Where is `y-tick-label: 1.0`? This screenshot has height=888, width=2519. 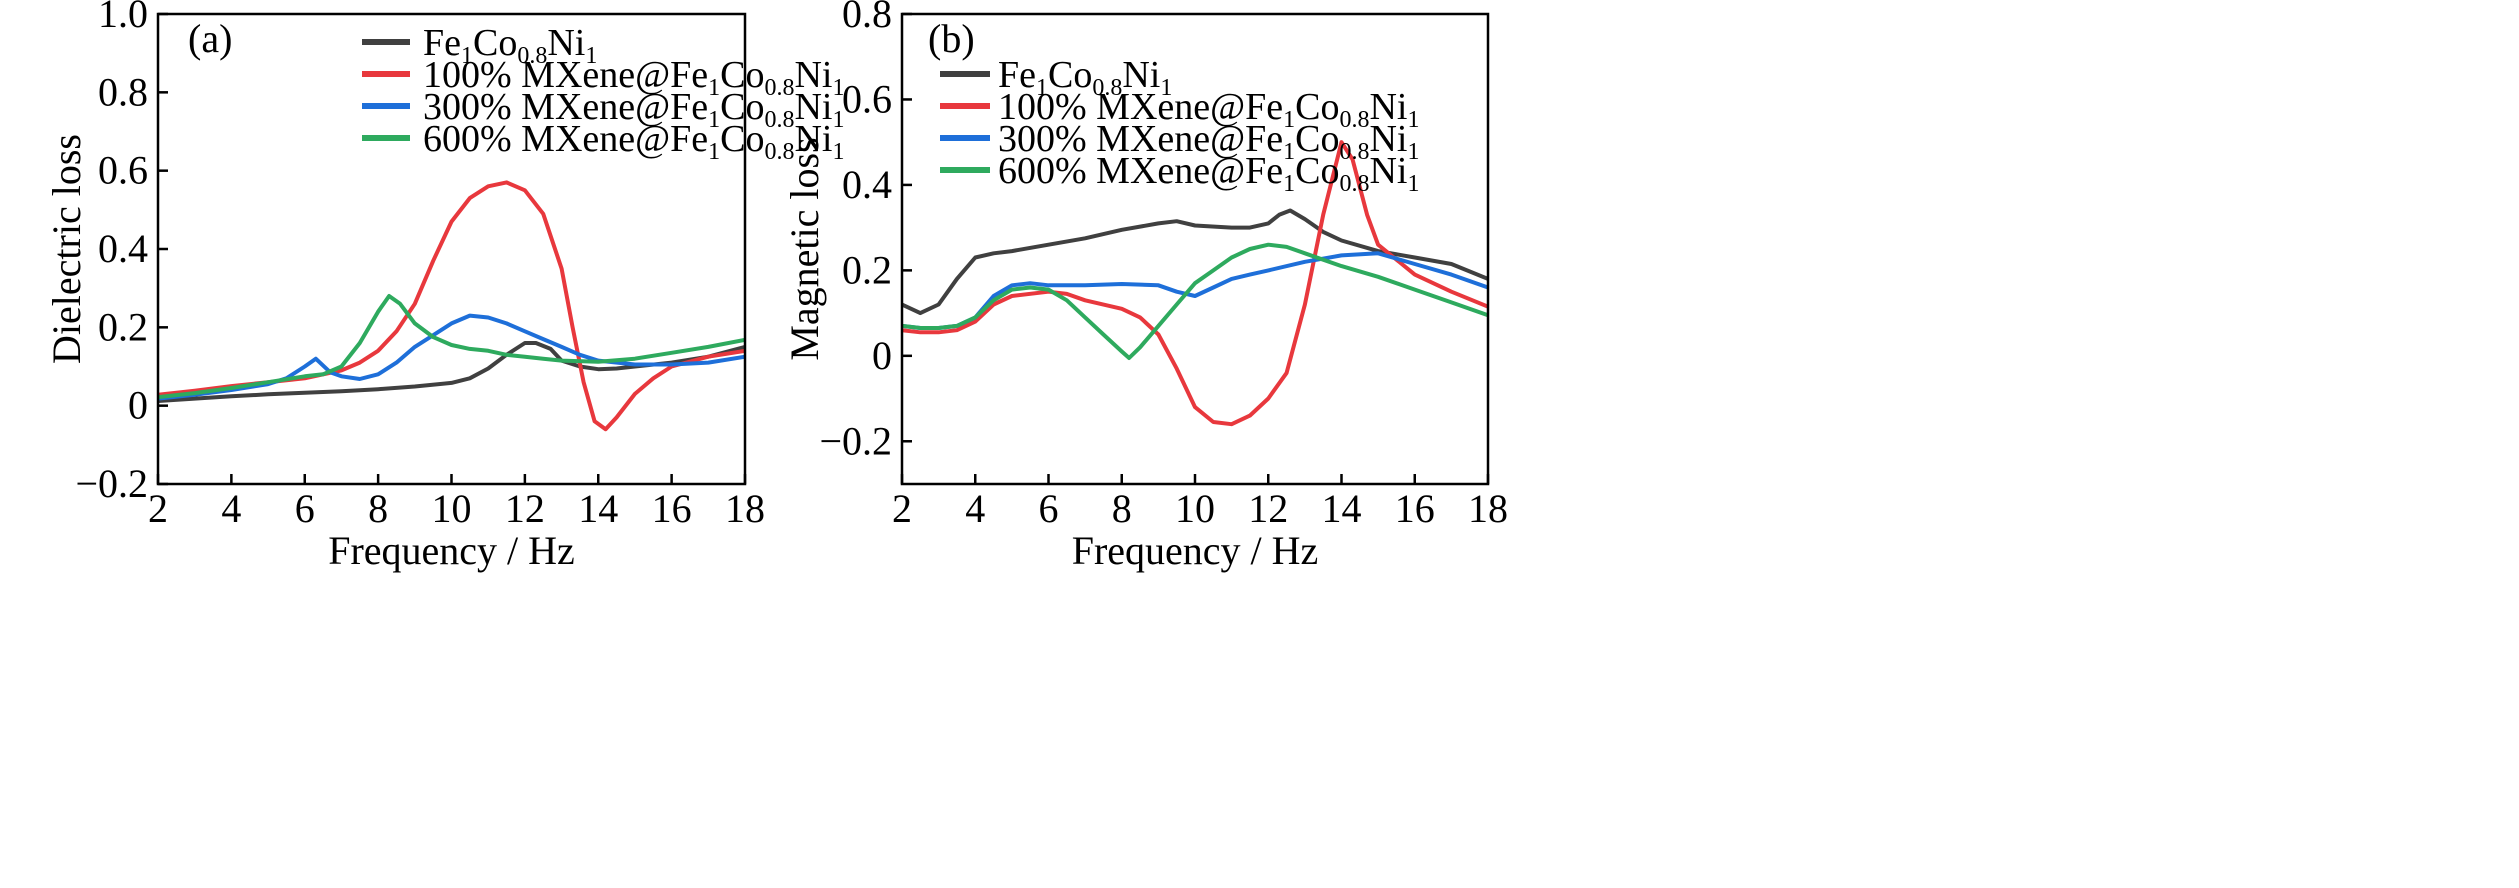 y-tick-label: 1.0 is located at coordinates (123, 18).